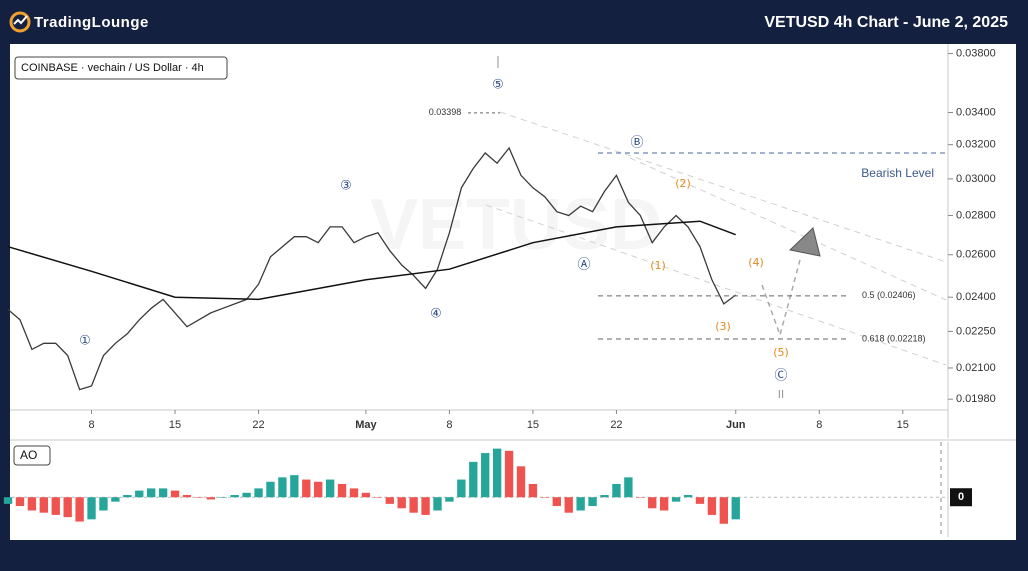  Describe the element at coordinates (781, 352) in the screenshot. I see `wave-label: (5)` at that location.